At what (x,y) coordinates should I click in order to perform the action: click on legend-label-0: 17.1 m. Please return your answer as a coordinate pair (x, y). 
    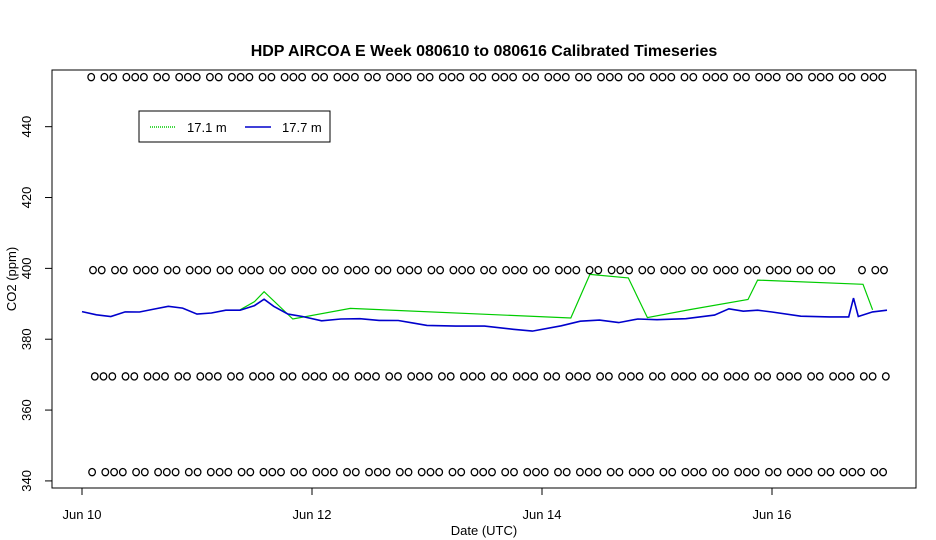
    Looking at the image, I should click on (207, 127).